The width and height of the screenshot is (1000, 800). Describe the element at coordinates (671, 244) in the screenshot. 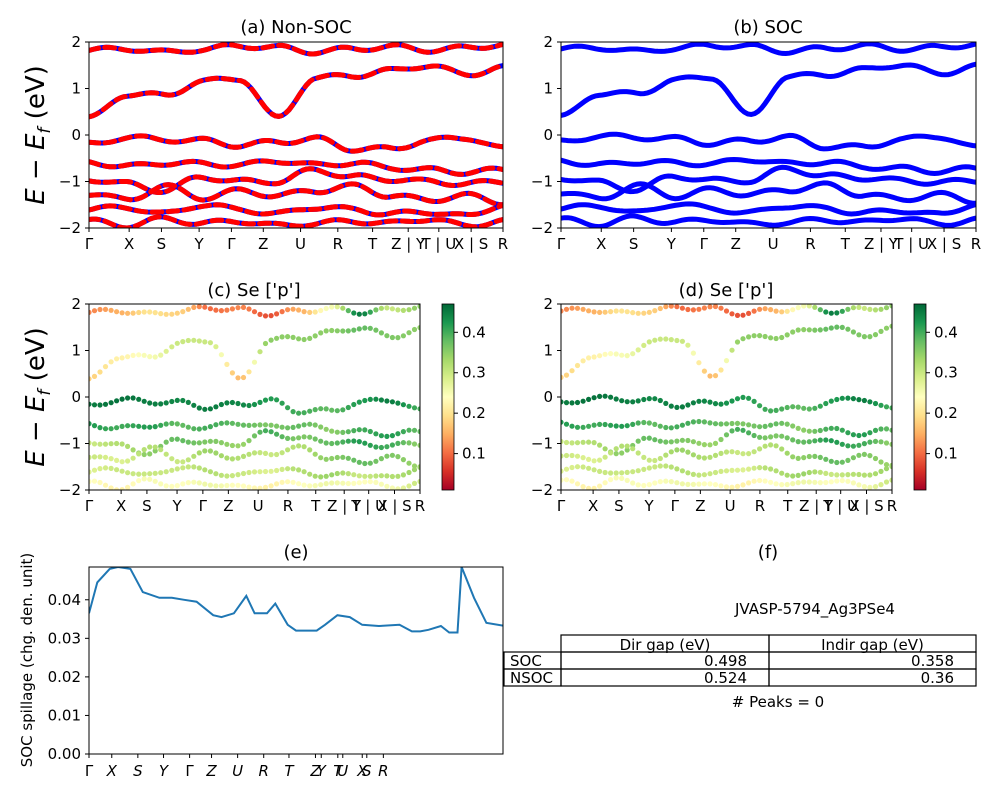

I see `plot-b-xtick-label: Y` at that location.